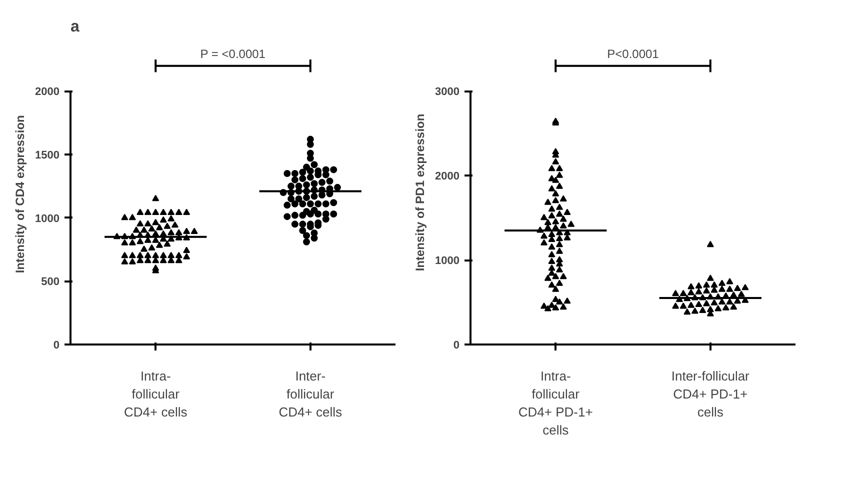 This screenshot has width=842, height=490. Describe the element at coordinates (555, 403) in the screenshot. I see `x-tick-label: Intra- follicular CD4+ PD-1+ cells` at that location.